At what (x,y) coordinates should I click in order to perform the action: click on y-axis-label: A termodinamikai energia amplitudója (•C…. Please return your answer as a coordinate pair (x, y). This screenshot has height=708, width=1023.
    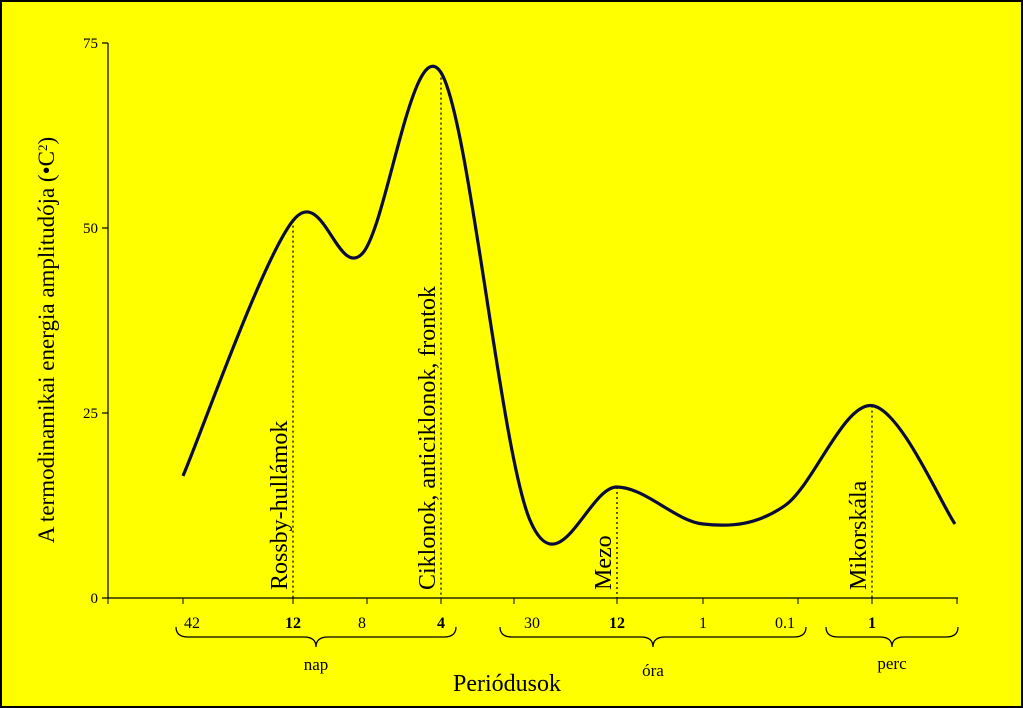
    Looking at the image, I should click on (46, 340).